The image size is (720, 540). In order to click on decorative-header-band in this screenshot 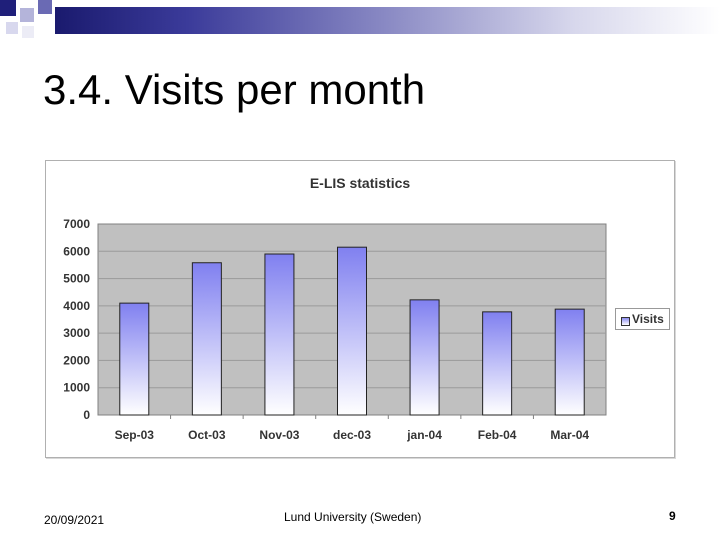, I will do `click(360, 20)`.